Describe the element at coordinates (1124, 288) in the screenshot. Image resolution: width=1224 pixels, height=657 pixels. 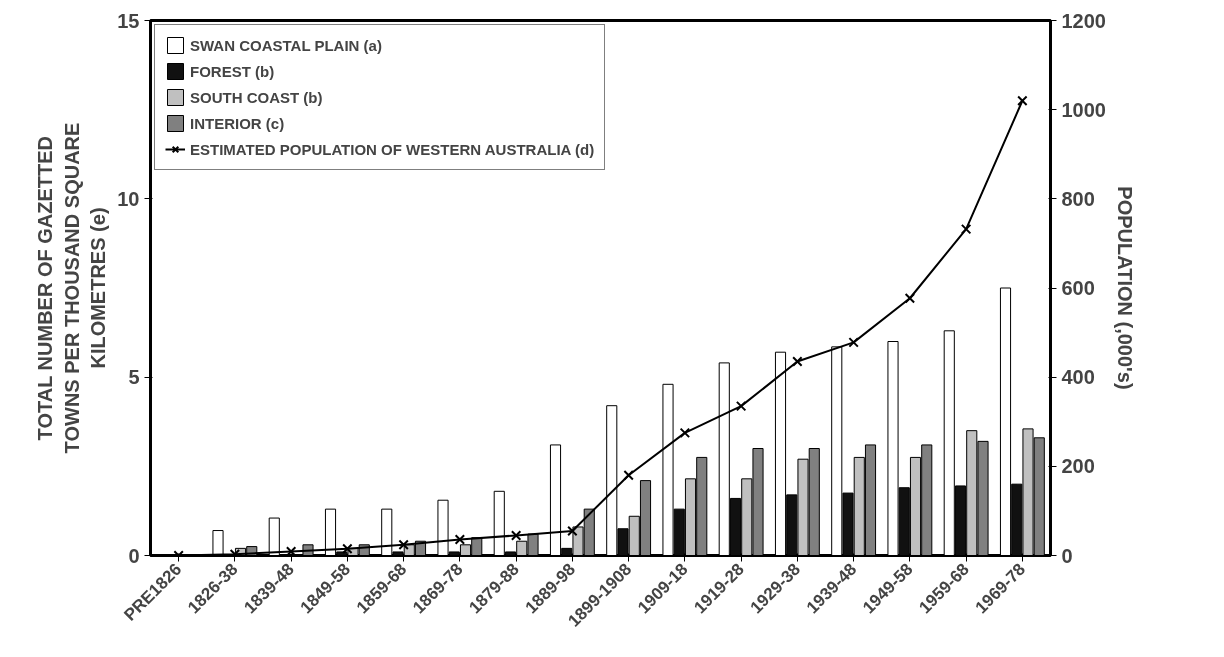
I see `y2-axis-title: POPULATION (,000's)` at that location.